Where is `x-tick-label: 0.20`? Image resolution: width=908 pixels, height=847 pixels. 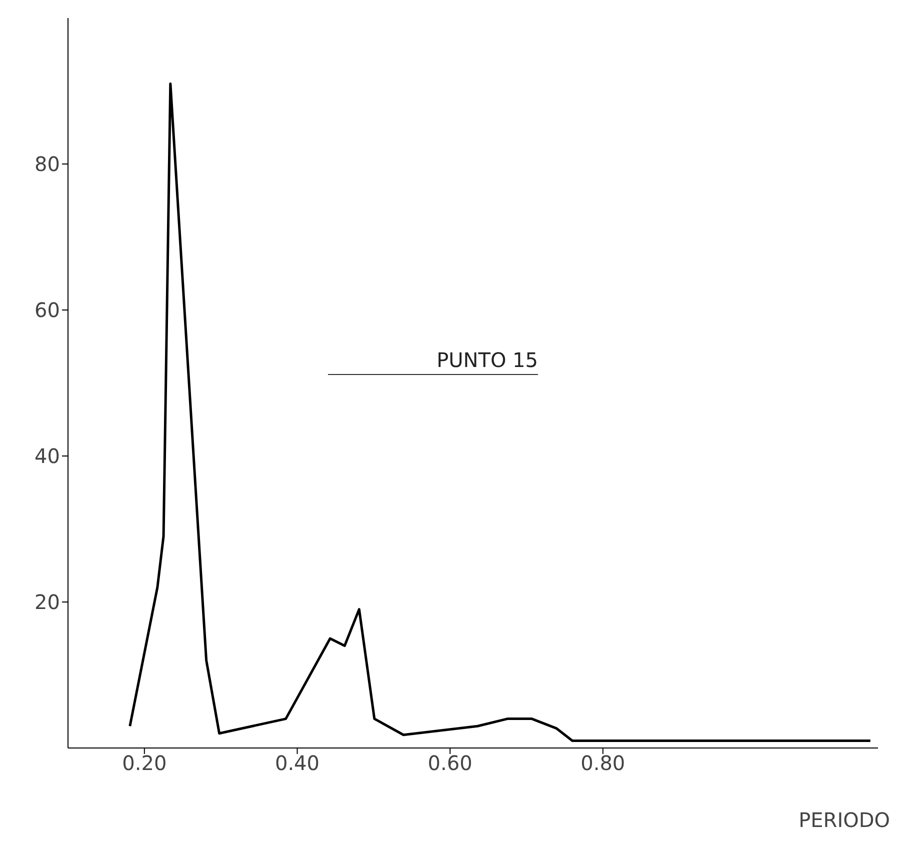 x-tick-label: 0.20 is located at coordinates (144, 763).